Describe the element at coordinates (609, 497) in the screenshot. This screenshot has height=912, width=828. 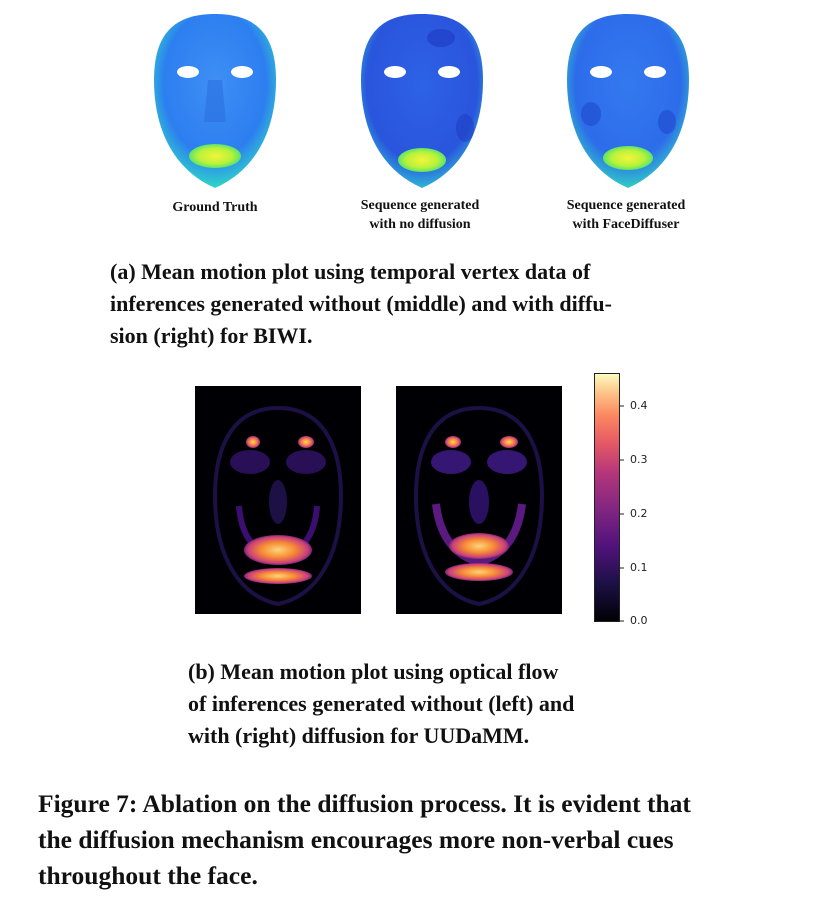
I see `colorbar` at that location.